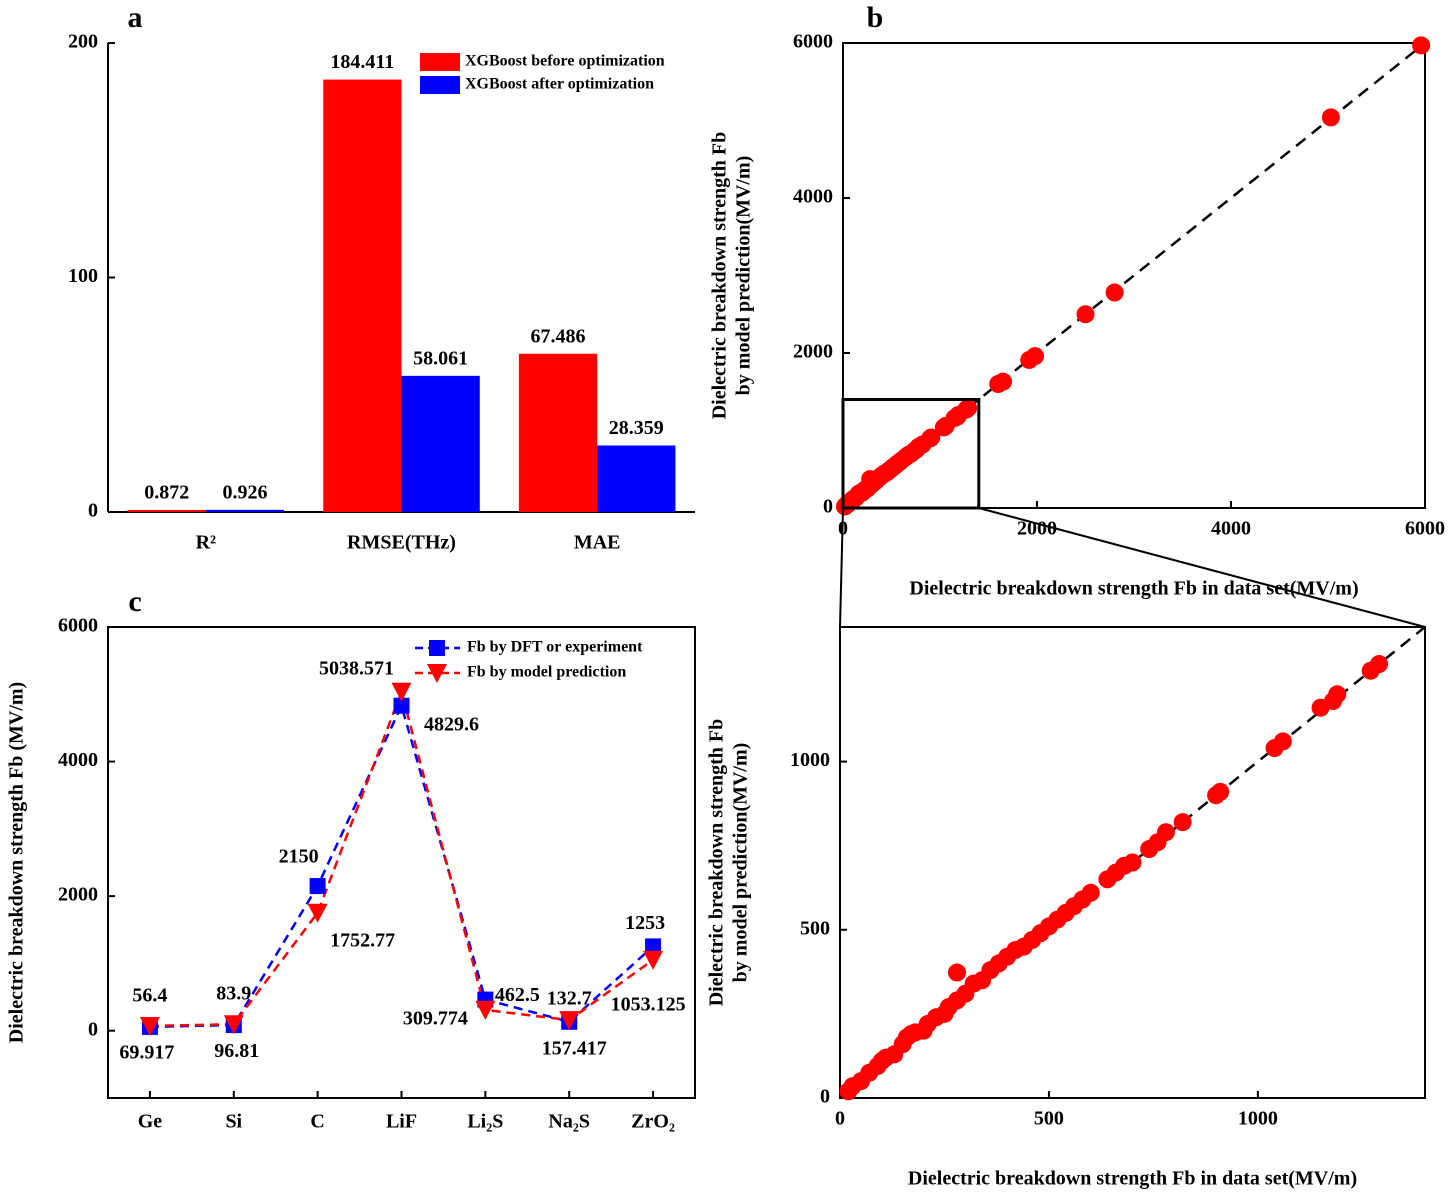 The width and height of the screenshot is (1450, 1199). Describe the element at coordinates (517, 995) in the screenshot. I see `value-label: 462.5` at that location.